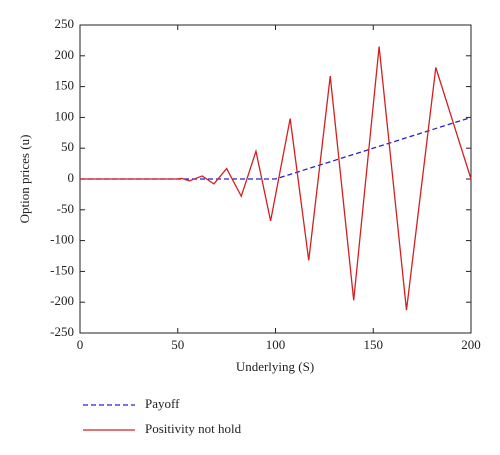 This screenshot has height=455, width=500. What do you see at coordinates (65, 23) in the screenshot?
I see `y-tick-label: 250` at bounding box center [65, 23].